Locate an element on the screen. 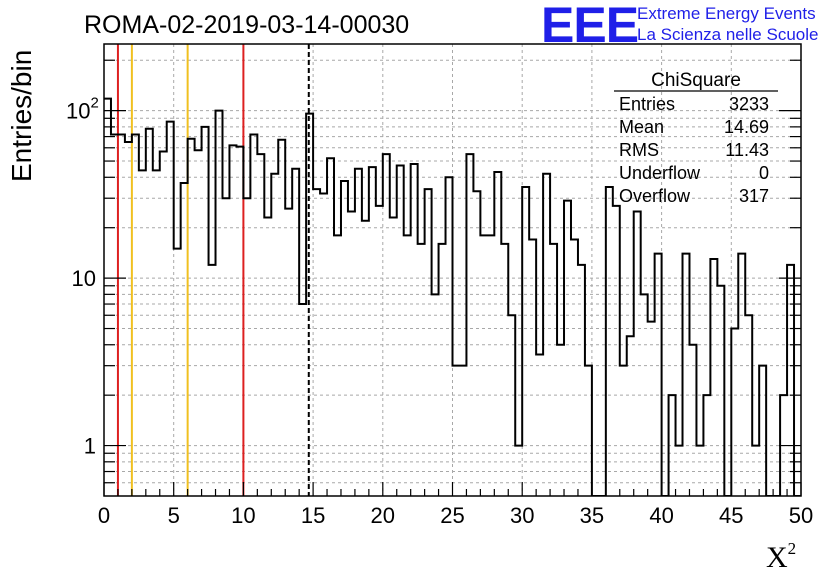 Image resolution: width=836 pixels, height=572 pixels. x-tick-labels: 0 5 10 15 20 25 30 35 40 45 50 is located at coordinates (455, 515).